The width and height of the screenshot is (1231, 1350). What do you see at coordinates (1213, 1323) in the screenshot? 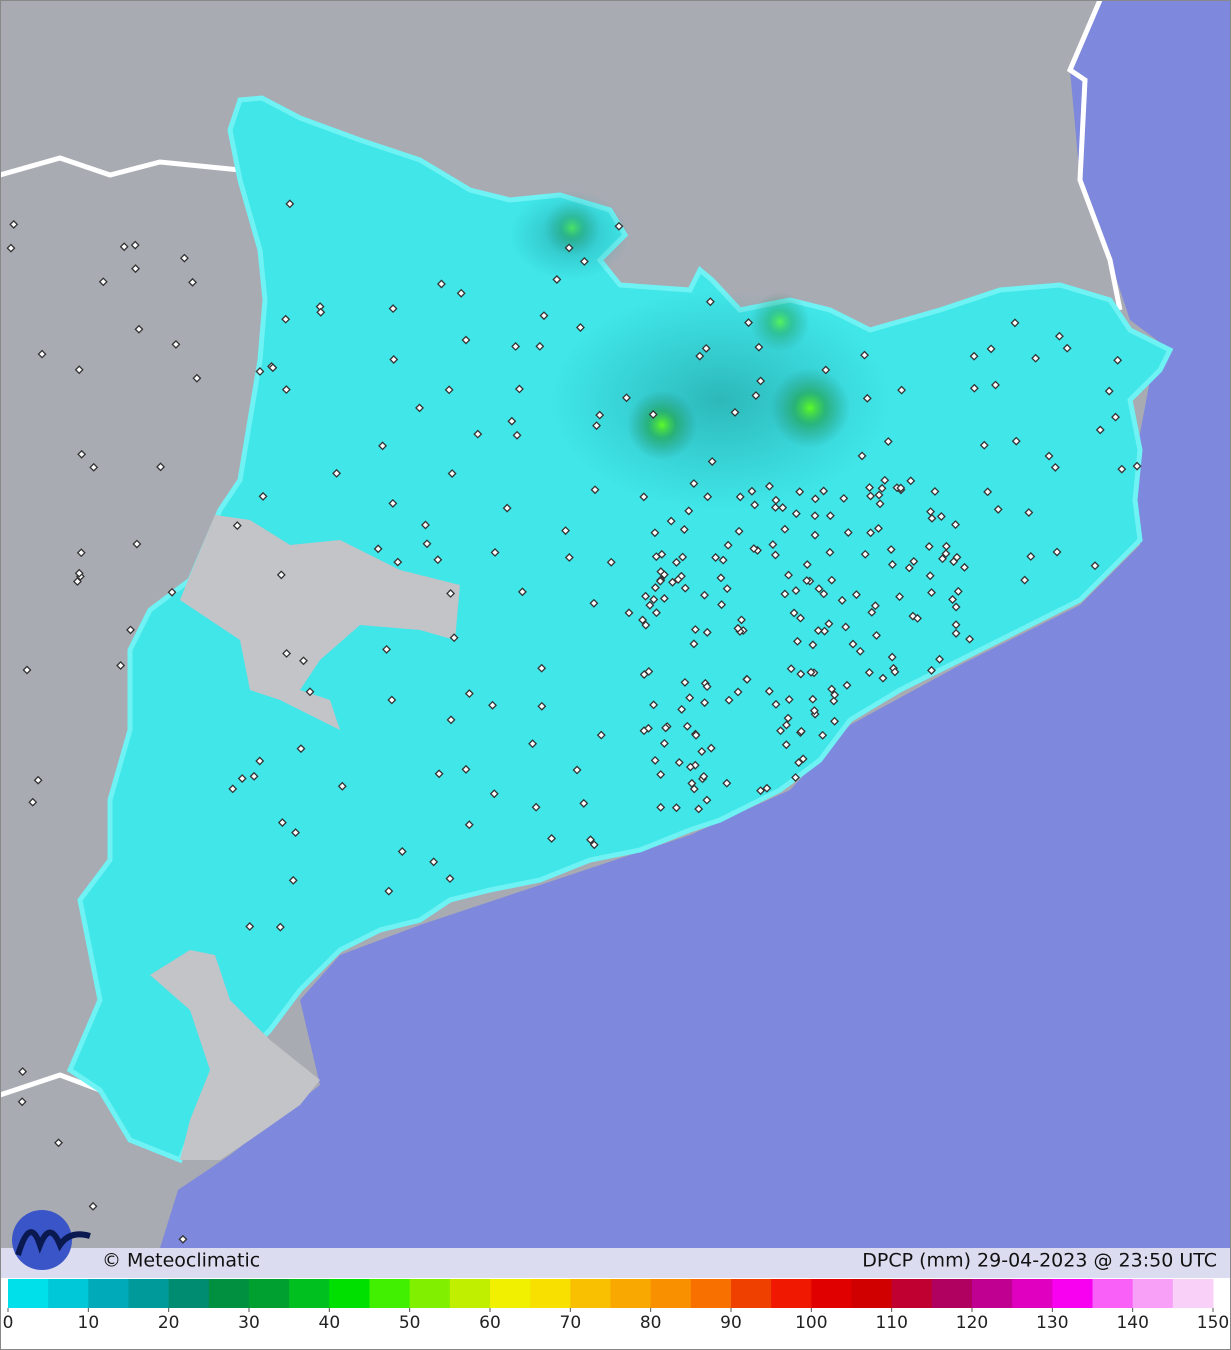
I see `scale-label: 150` at bounding box center [1213, 1323].